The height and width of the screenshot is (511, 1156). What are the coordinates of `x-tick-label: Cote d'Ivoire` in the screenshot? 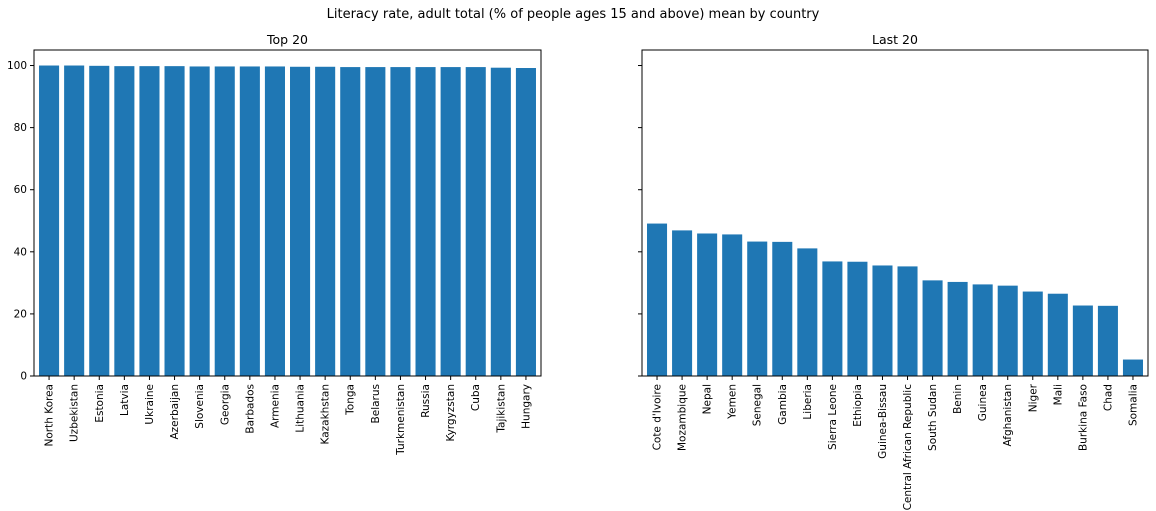 It's located at (658, 417).